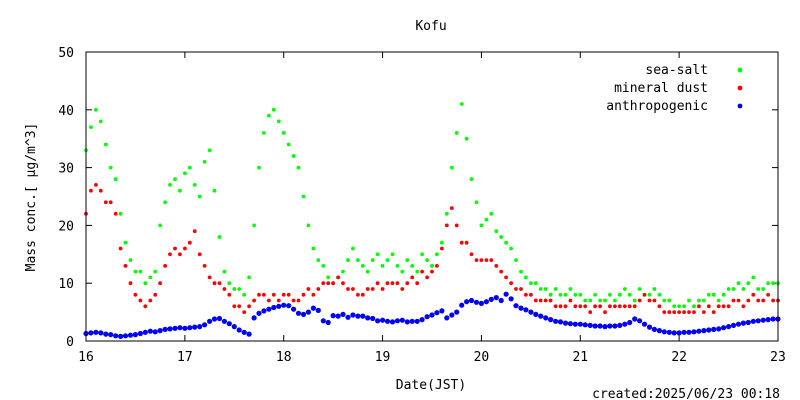  Describe the element at coordinates (66, 111) in the screenshot. I see `y-tick-label: 40` at that location.